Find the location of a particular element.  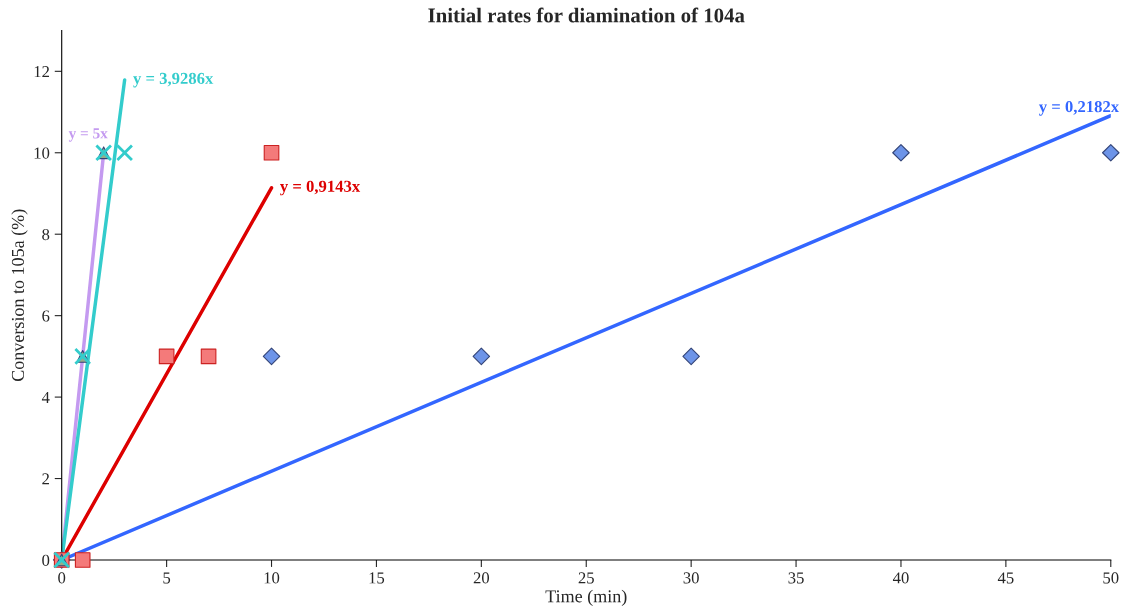

x-tick-label: 45 is located at coordinates (1005, 578).